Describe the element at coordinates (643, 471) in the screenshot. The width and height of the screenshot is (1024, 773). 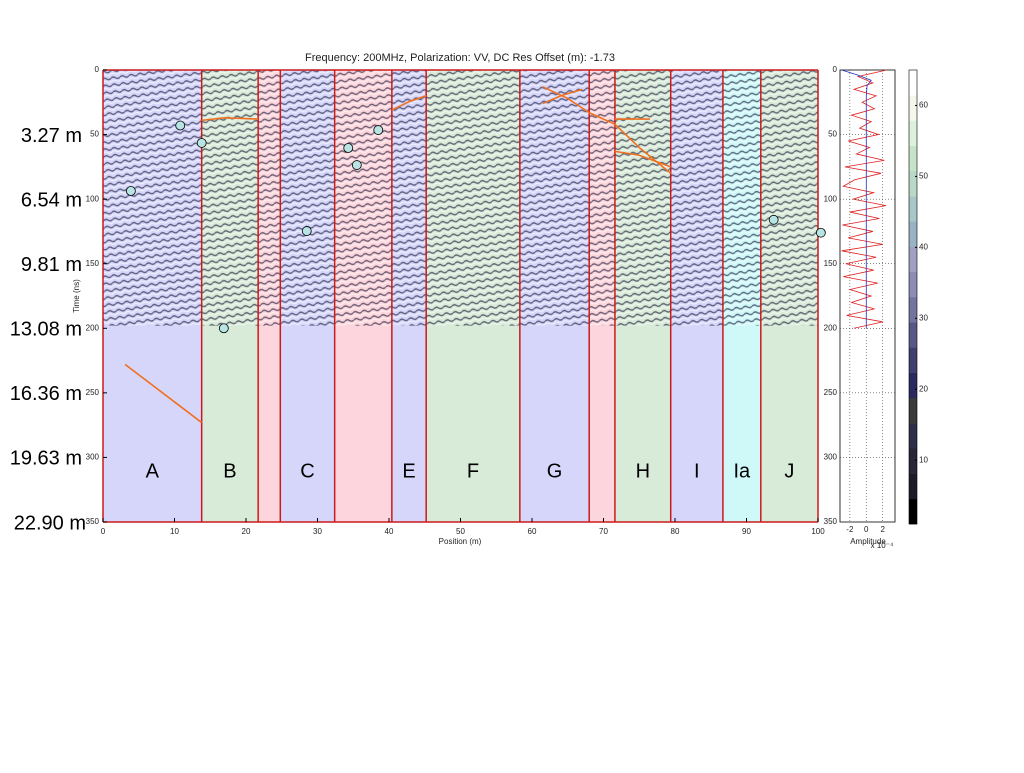
I see `zone-label: H` at that location.